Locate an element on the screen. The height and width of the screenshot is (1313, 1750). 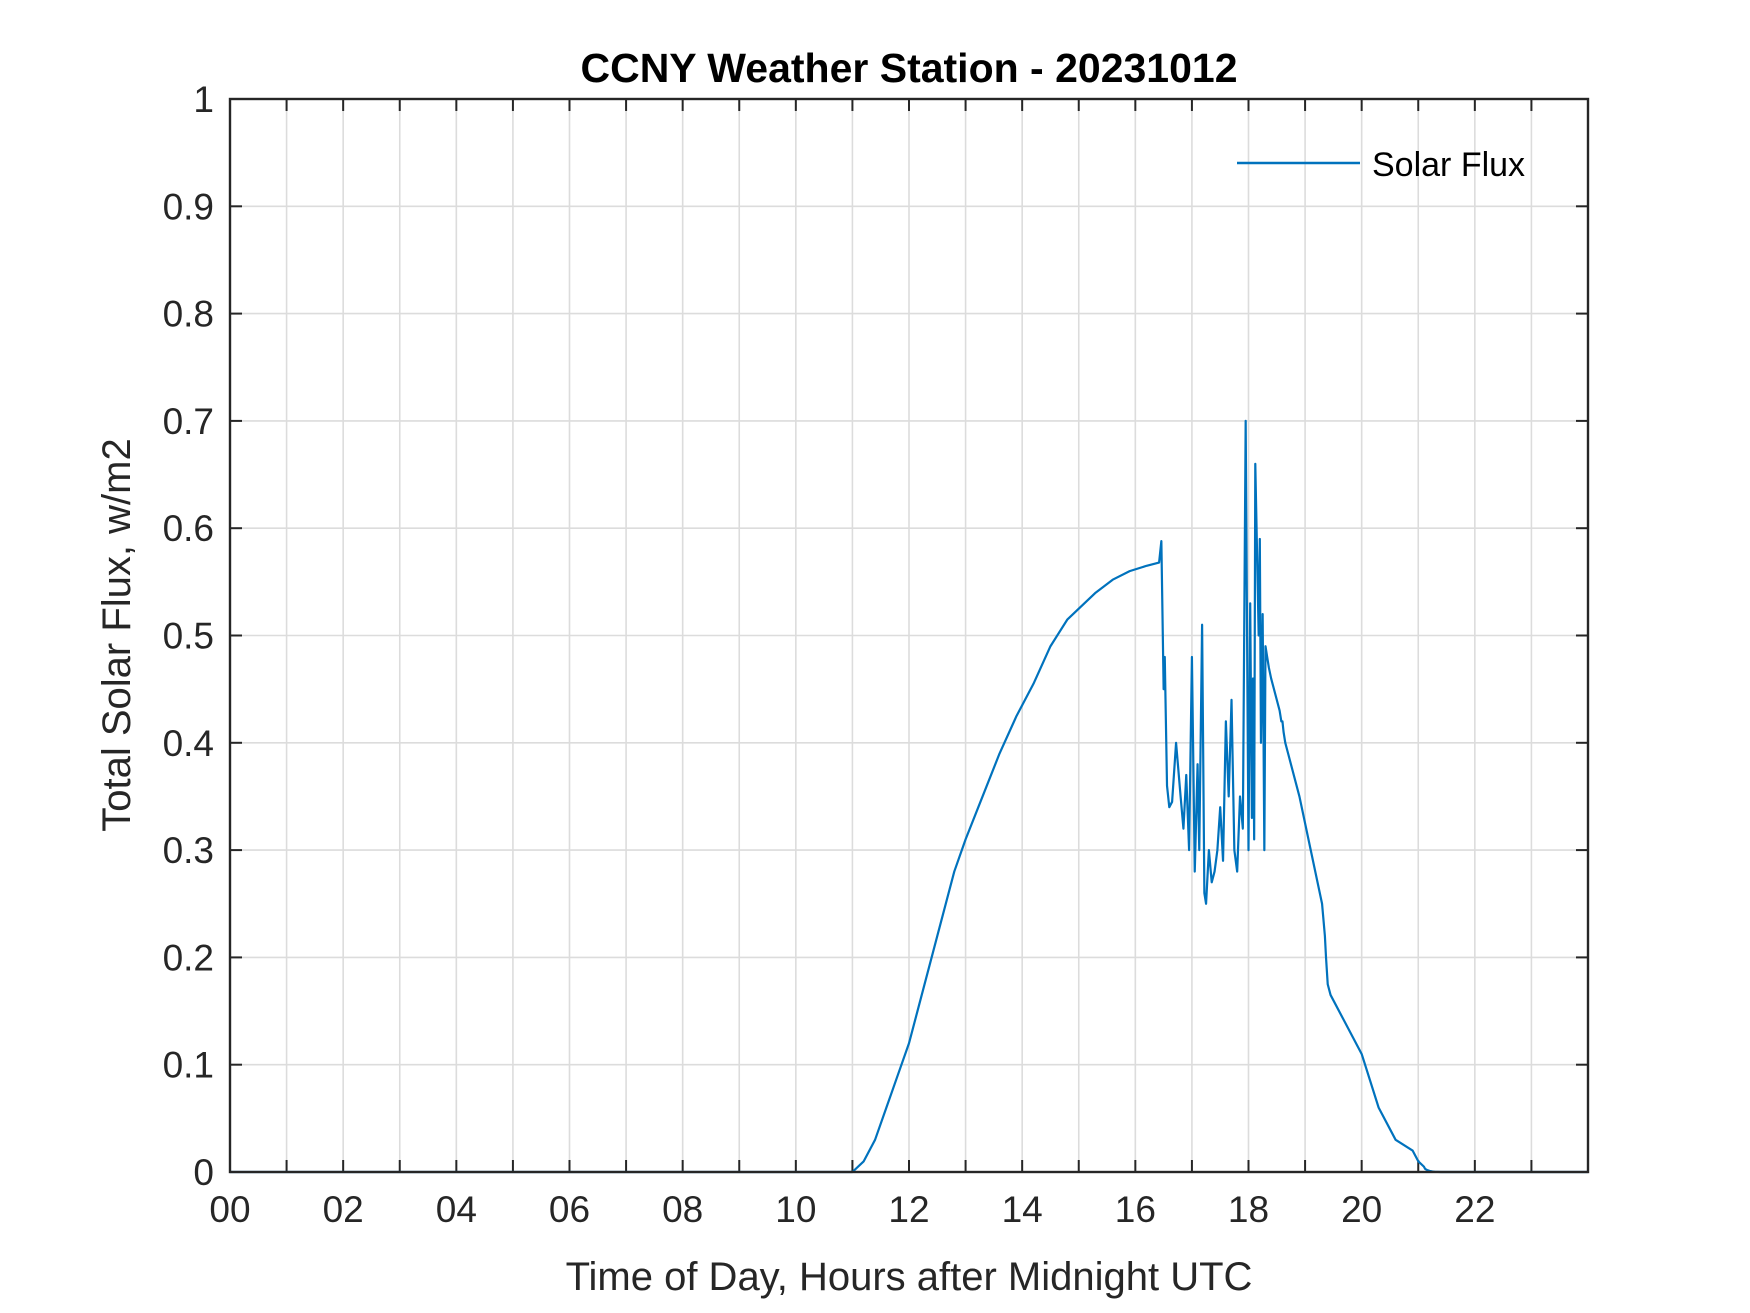
legend: Solar Flux is located at coordinates (1381, 165).